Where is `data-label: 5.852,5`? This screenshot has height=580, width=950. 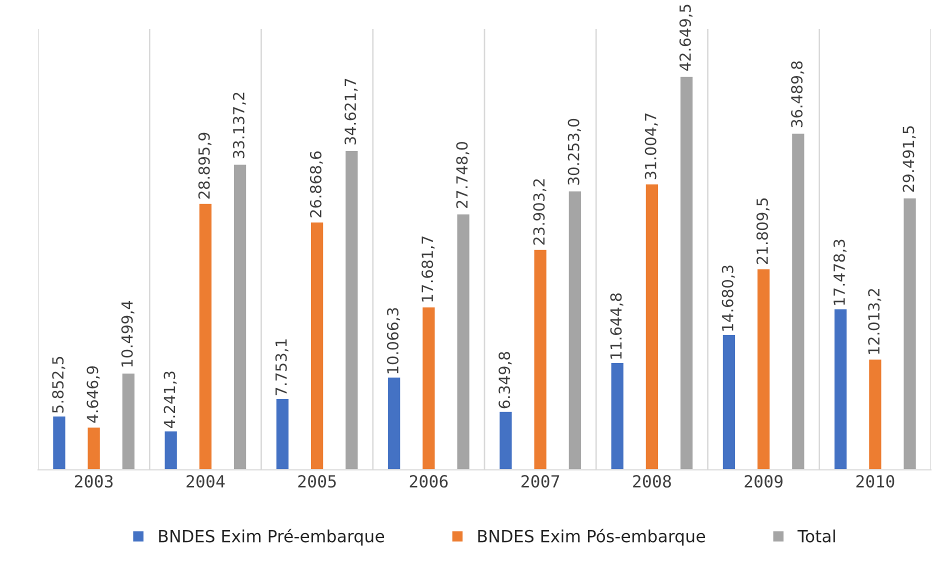 data-label: 5.852,5 is located at coordinates (59, 384).